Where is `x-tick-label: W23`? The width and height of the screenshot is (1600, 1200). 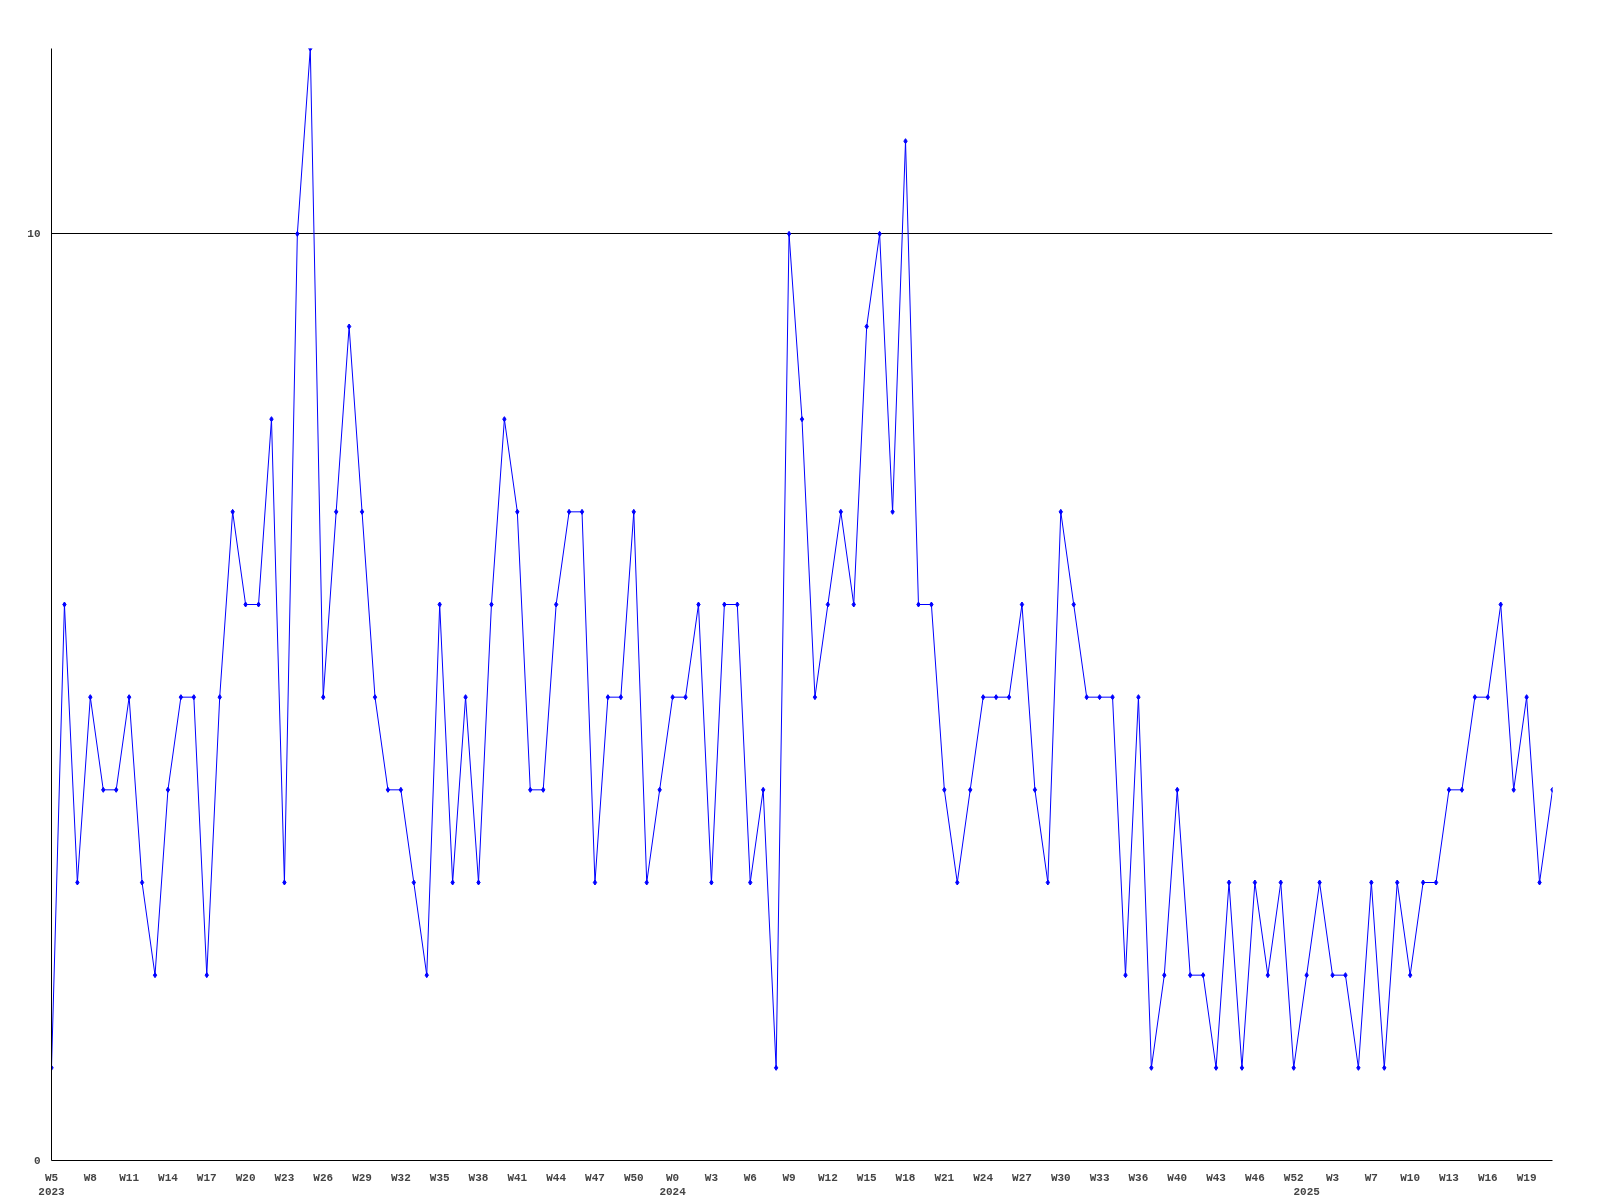 x-tick-label: W23 is located at coordinates (284, 1177).